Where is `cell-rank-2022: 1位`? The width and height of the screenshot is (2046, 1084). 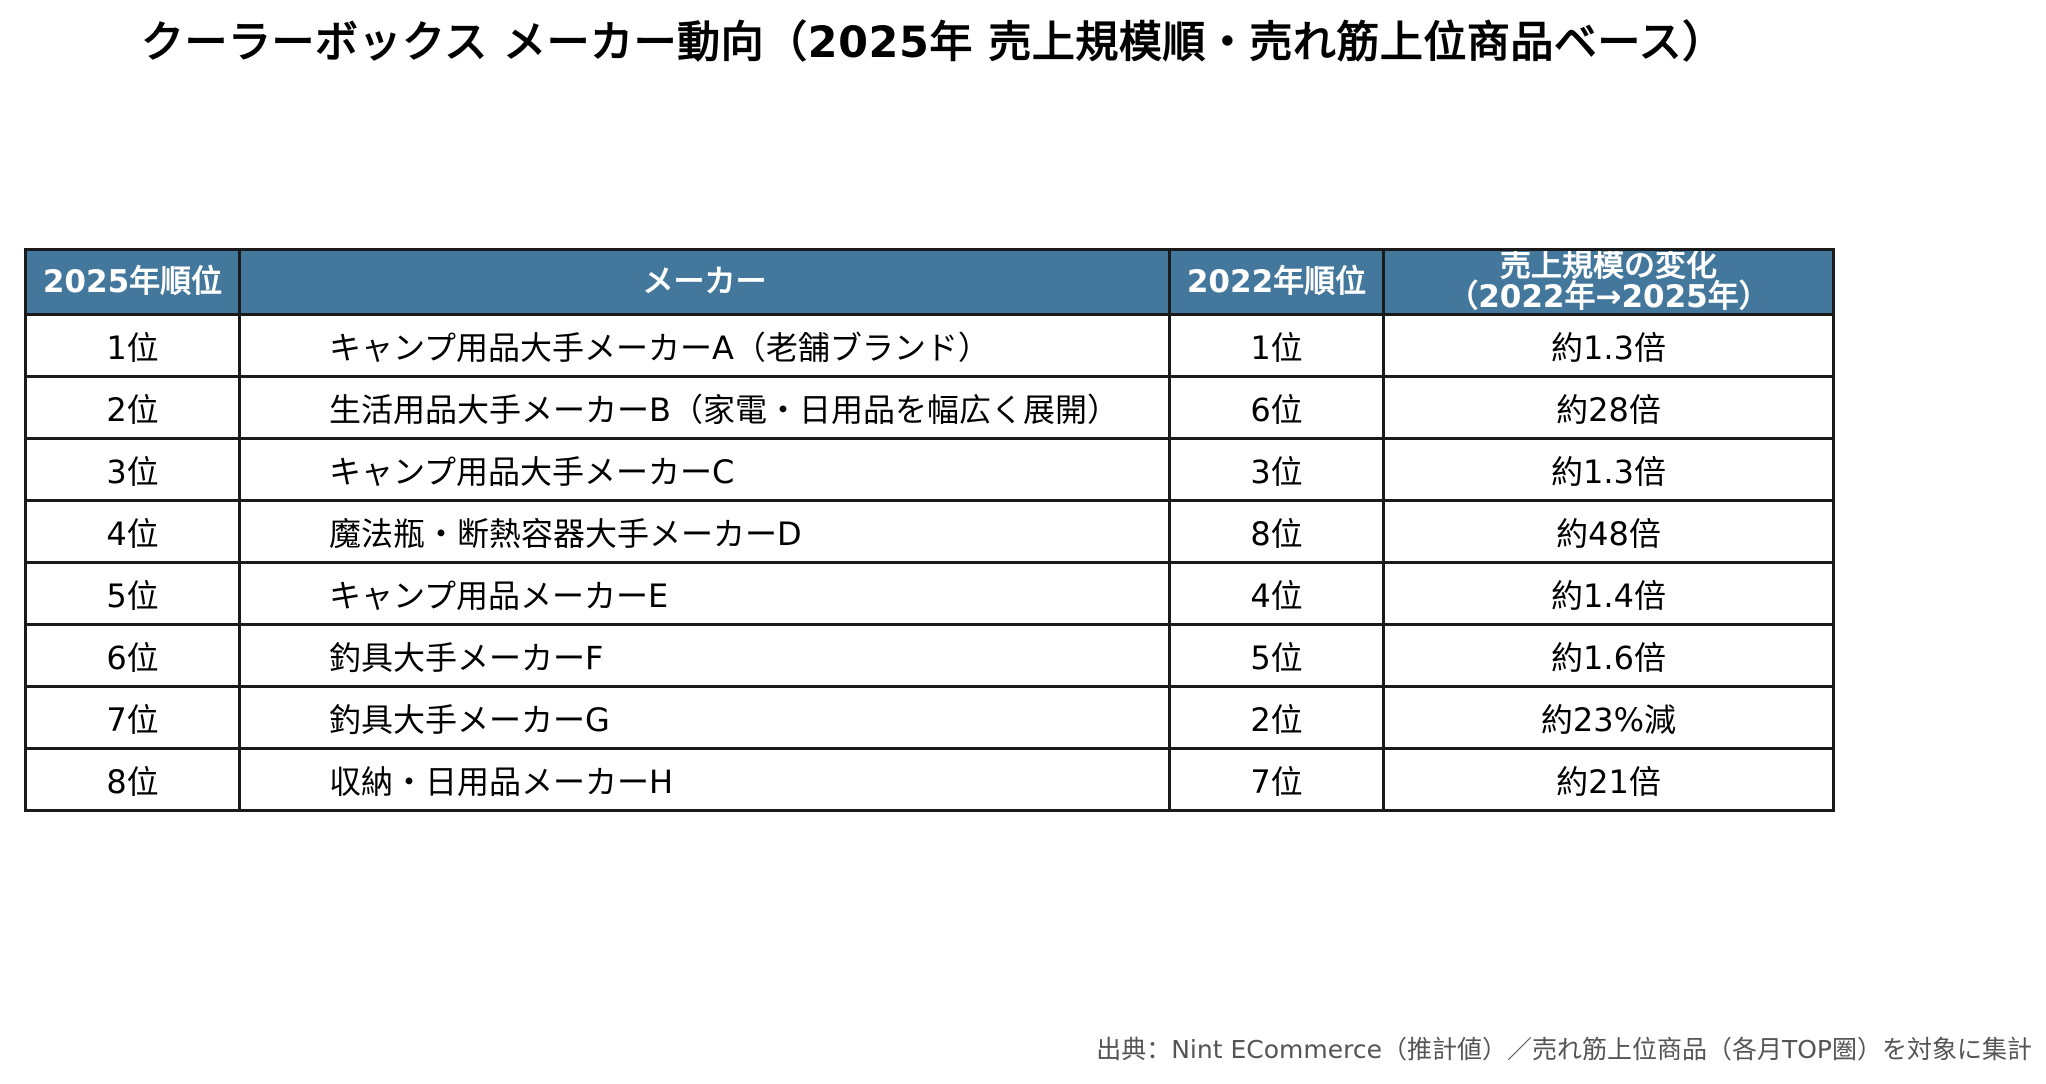
cell-rank-2022: 1位 is located at coordinates (1276, 345).